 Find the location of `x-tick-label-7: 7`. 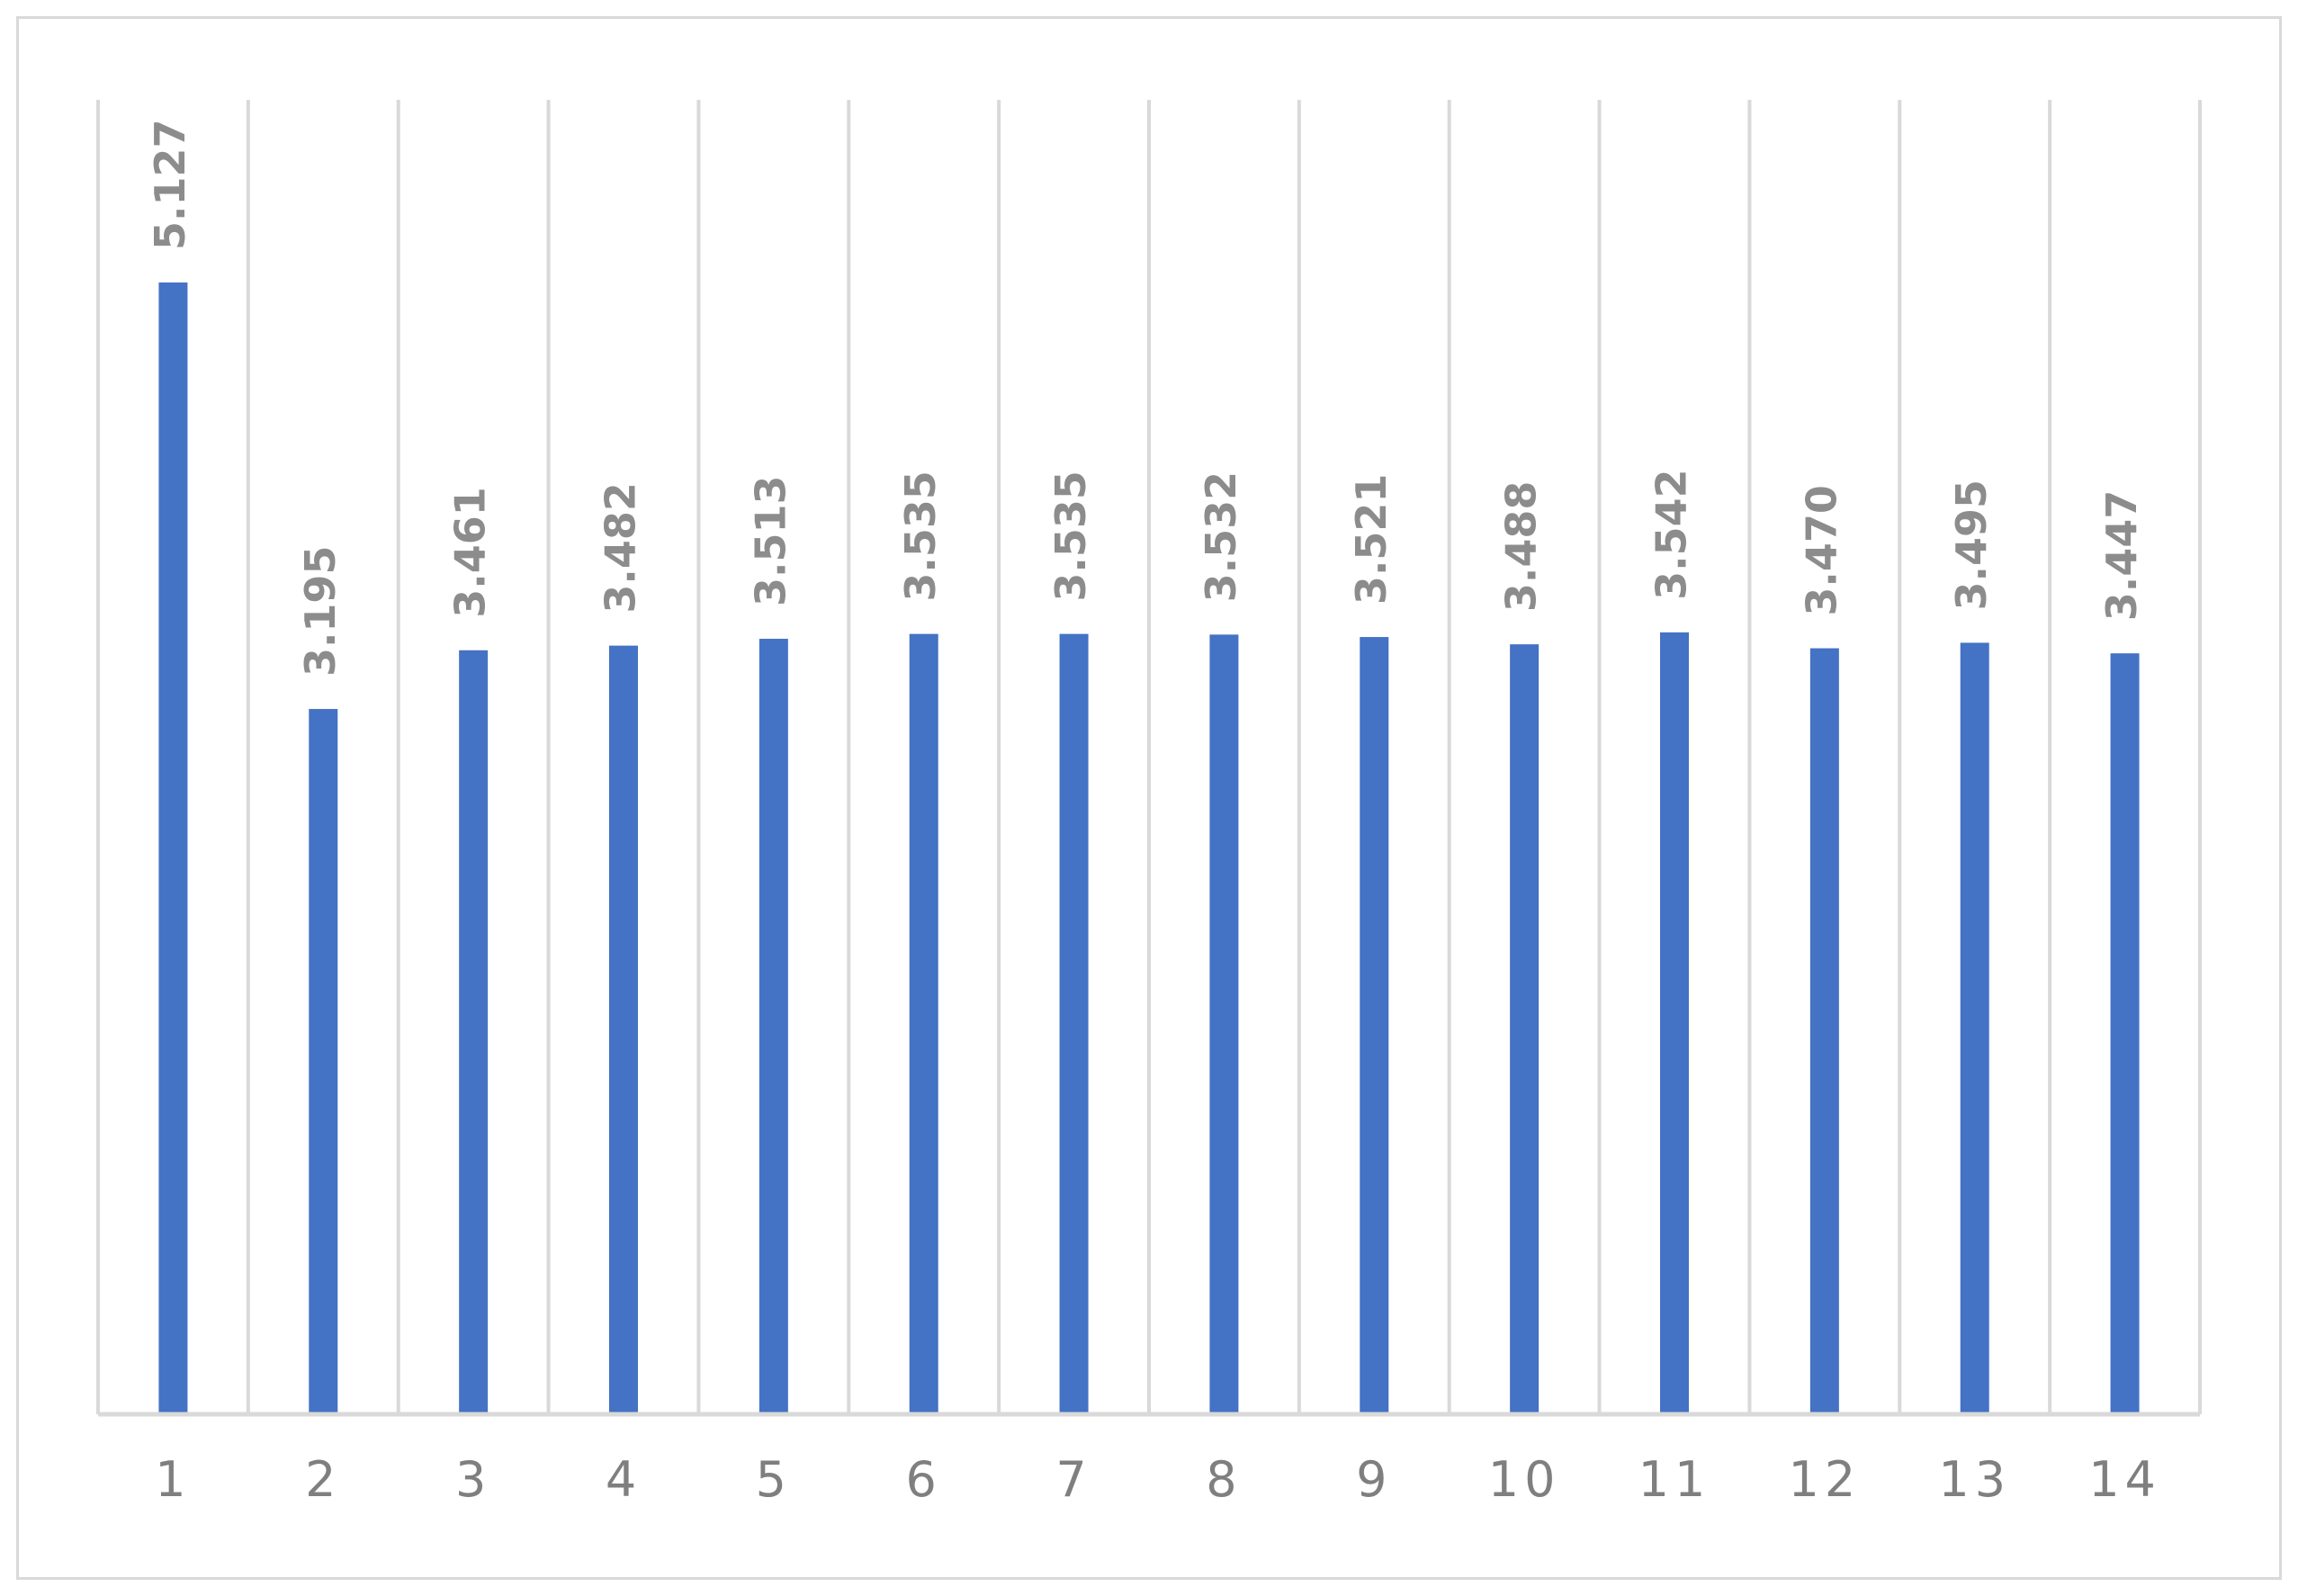

x-tick-label-7: 7 is located at coordinates (1073, 1479).